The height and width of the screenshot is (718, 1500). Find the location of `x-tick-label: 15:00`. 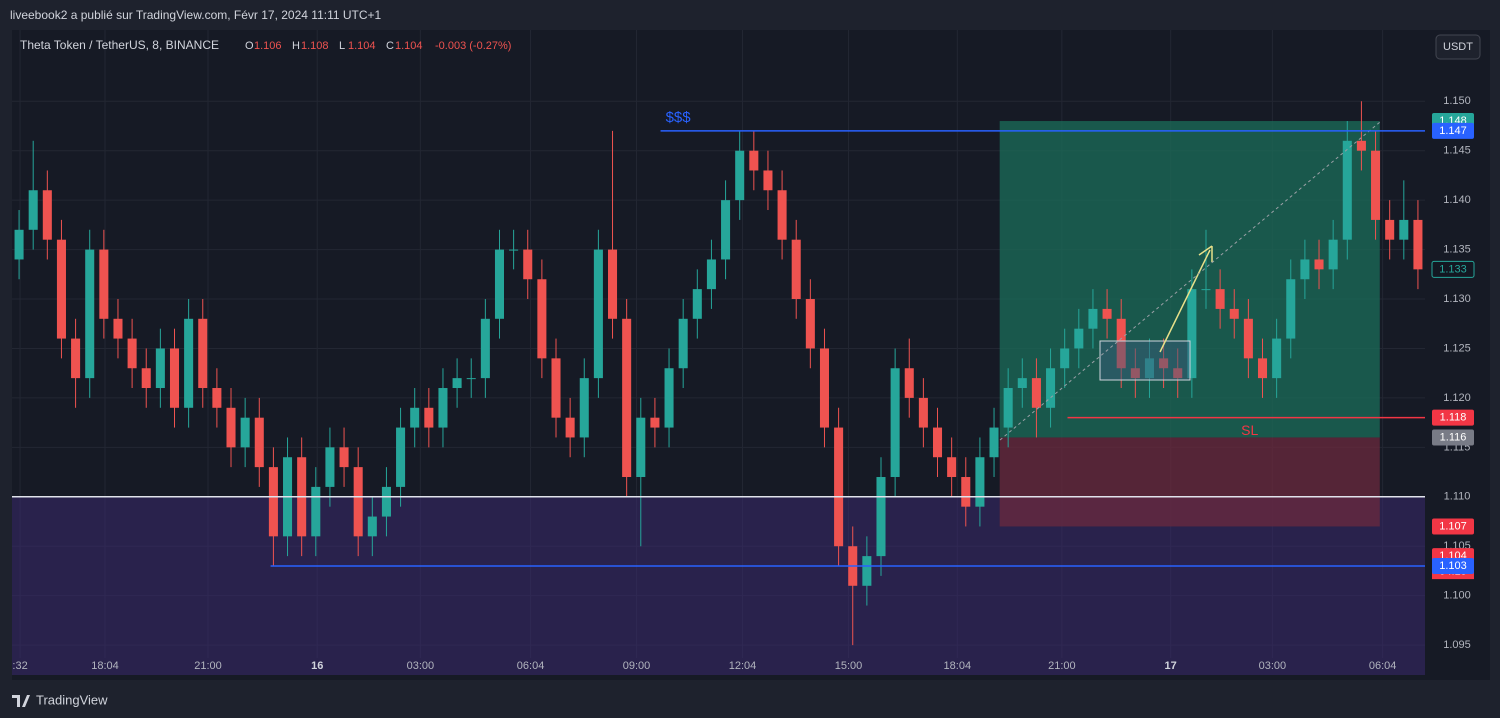

x-tick-label: 15:00 is located at coordinates (849, 666).